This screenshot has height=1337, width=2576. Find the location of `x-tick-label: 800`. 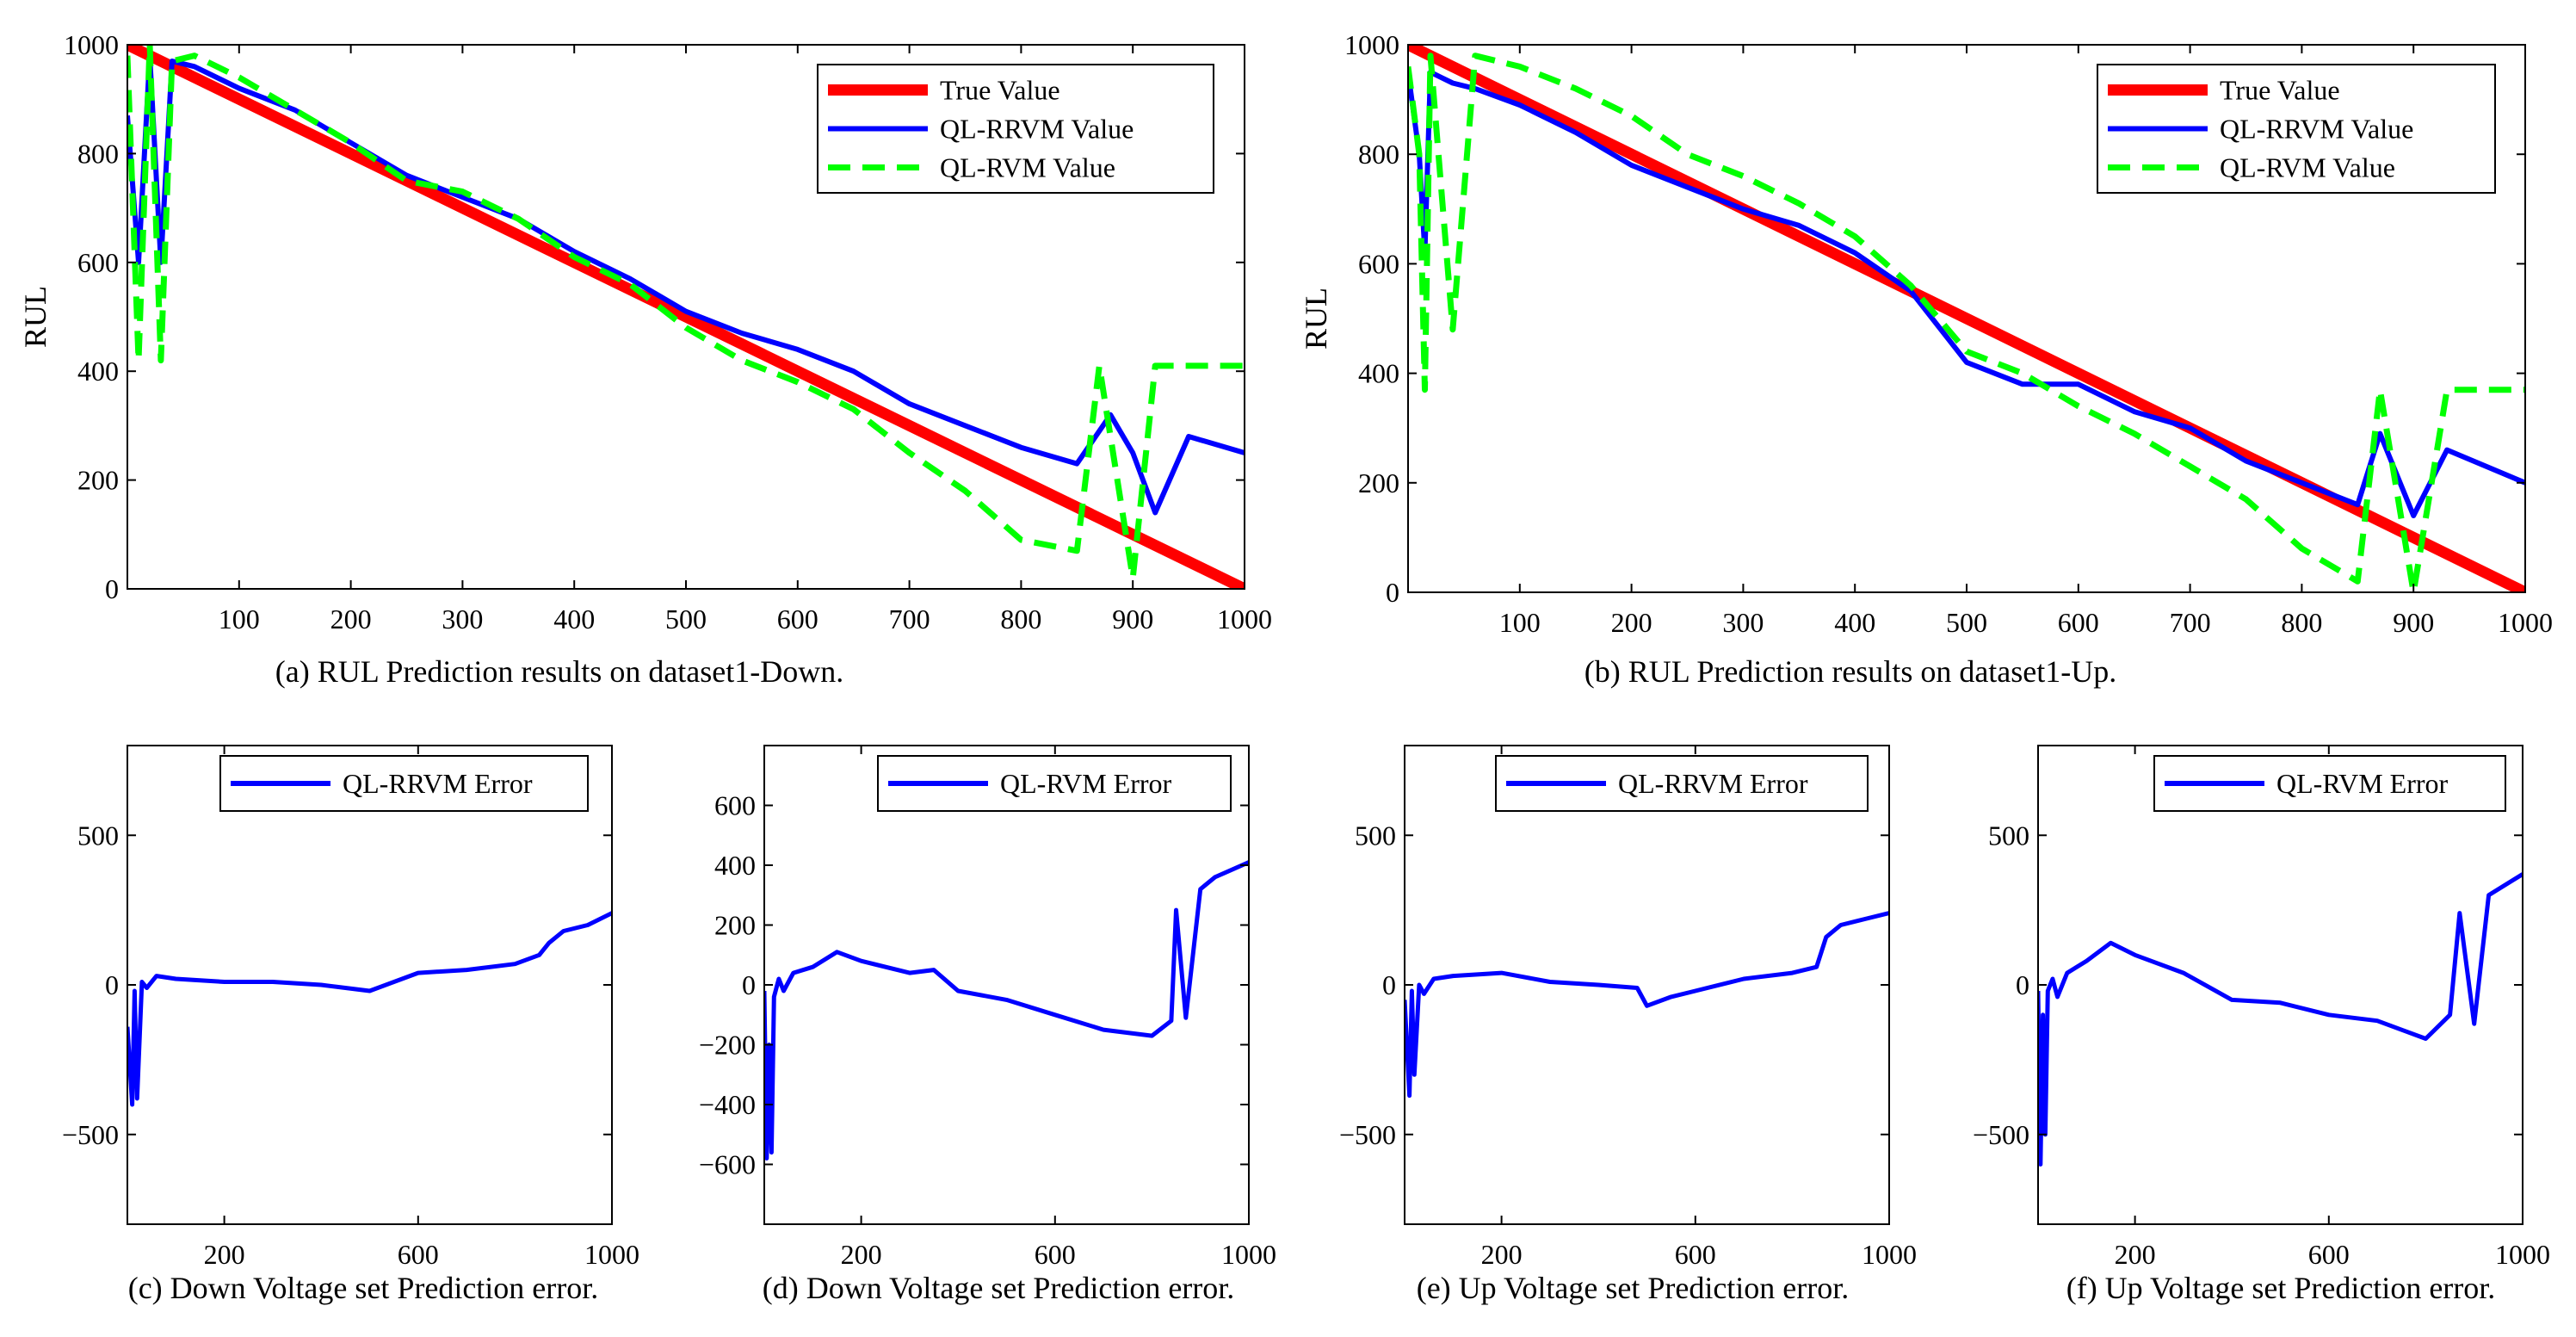

x-tick-label: 800 is located at coordinates (2301, 622).